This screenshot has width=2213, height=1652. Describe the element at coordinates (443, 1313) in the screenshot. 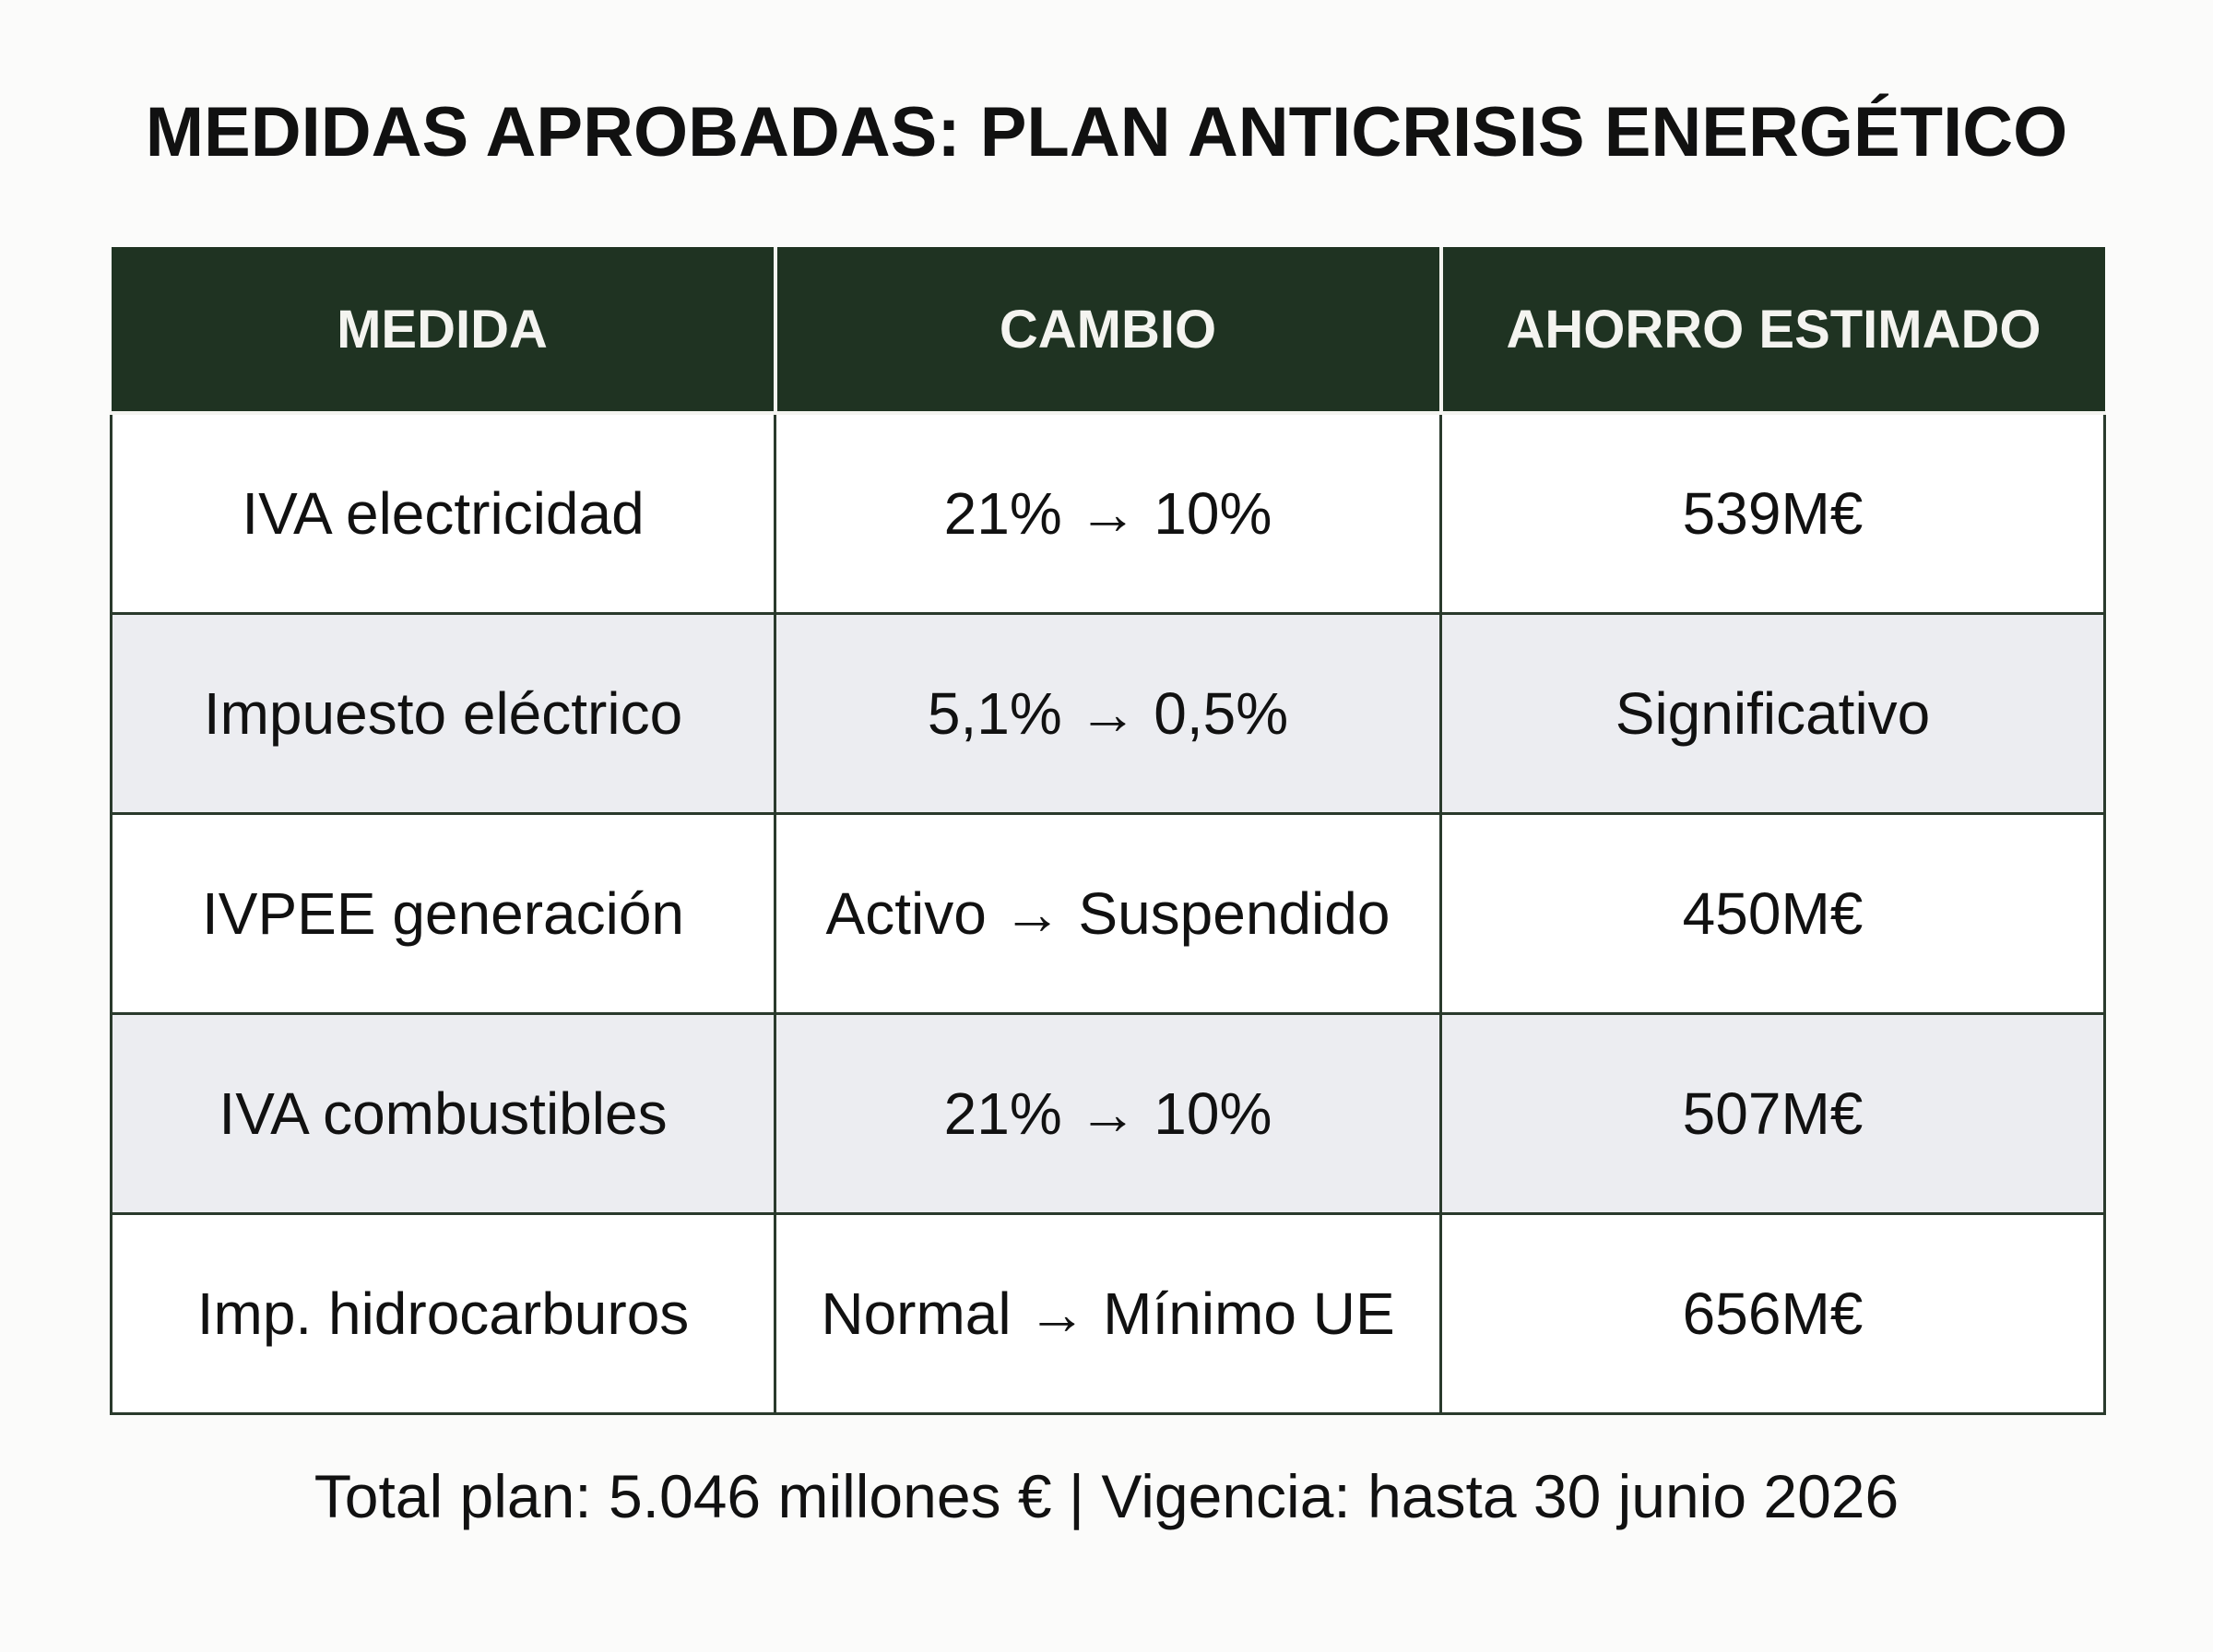

I see `cell-medida: Imp. hidrocarburos` at that location.